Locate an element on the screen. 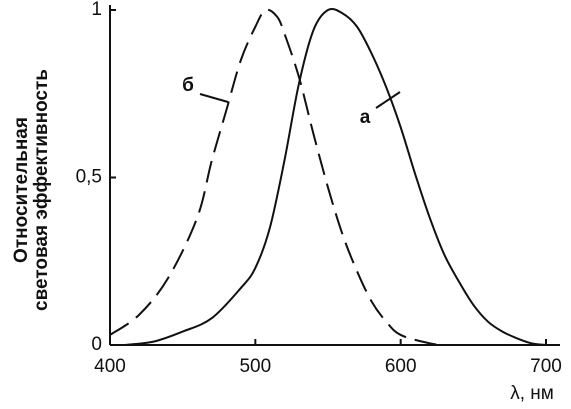  y-label: Относительная световая эффективность is located at coordinates (31, 190).